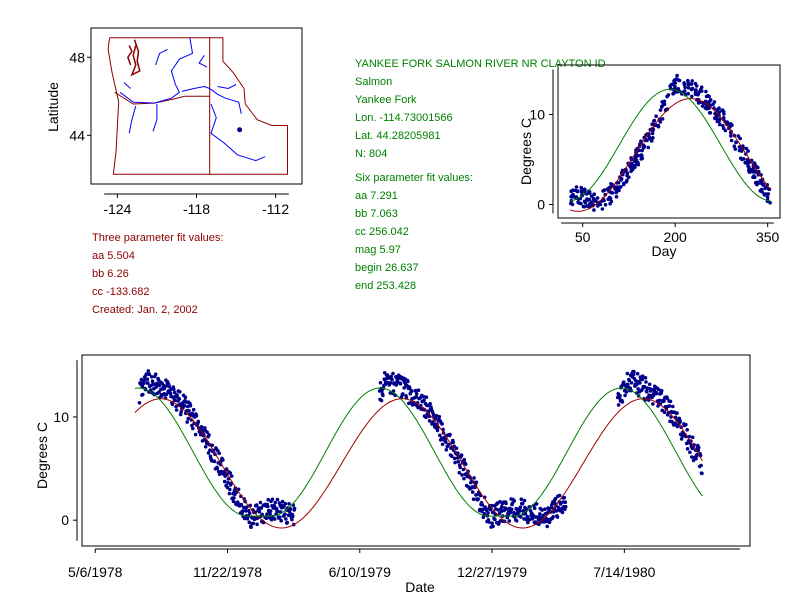 Image resolution: width=792 pixels, height=611 pixels. Describe the element at coordinates (382, 232) in the screenshot. I see `six-param-cc: cc 256.042` at that location.